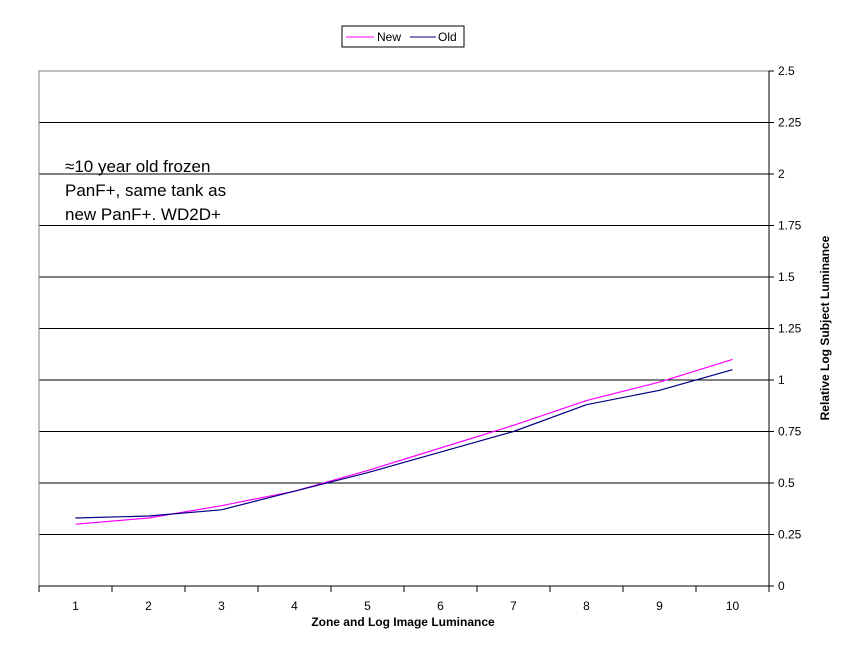 Image resolution: width=848 pixels, height=656 pixels. I want to click on x-tick-label: 7, so click(513, 606).